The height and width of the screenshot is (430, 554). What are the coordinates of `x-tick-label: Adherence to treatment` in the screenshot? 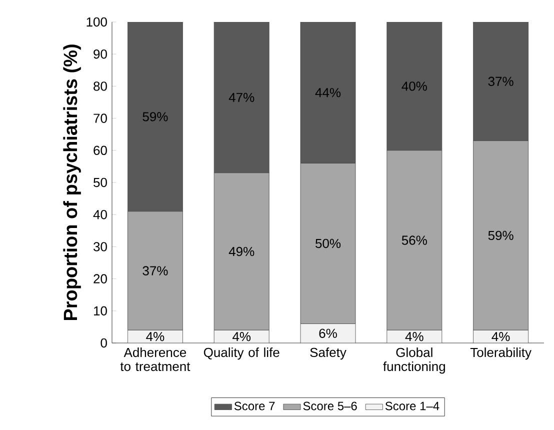 It's located at (155, 360).